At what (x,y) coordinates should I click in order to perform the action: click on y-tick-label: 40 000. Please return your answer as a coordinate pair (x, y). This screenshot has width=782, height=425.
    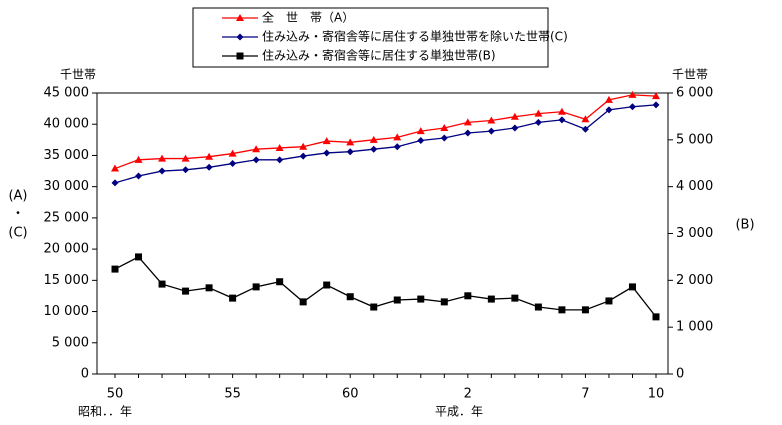
    Looking at the image, I should click on (67, 124).